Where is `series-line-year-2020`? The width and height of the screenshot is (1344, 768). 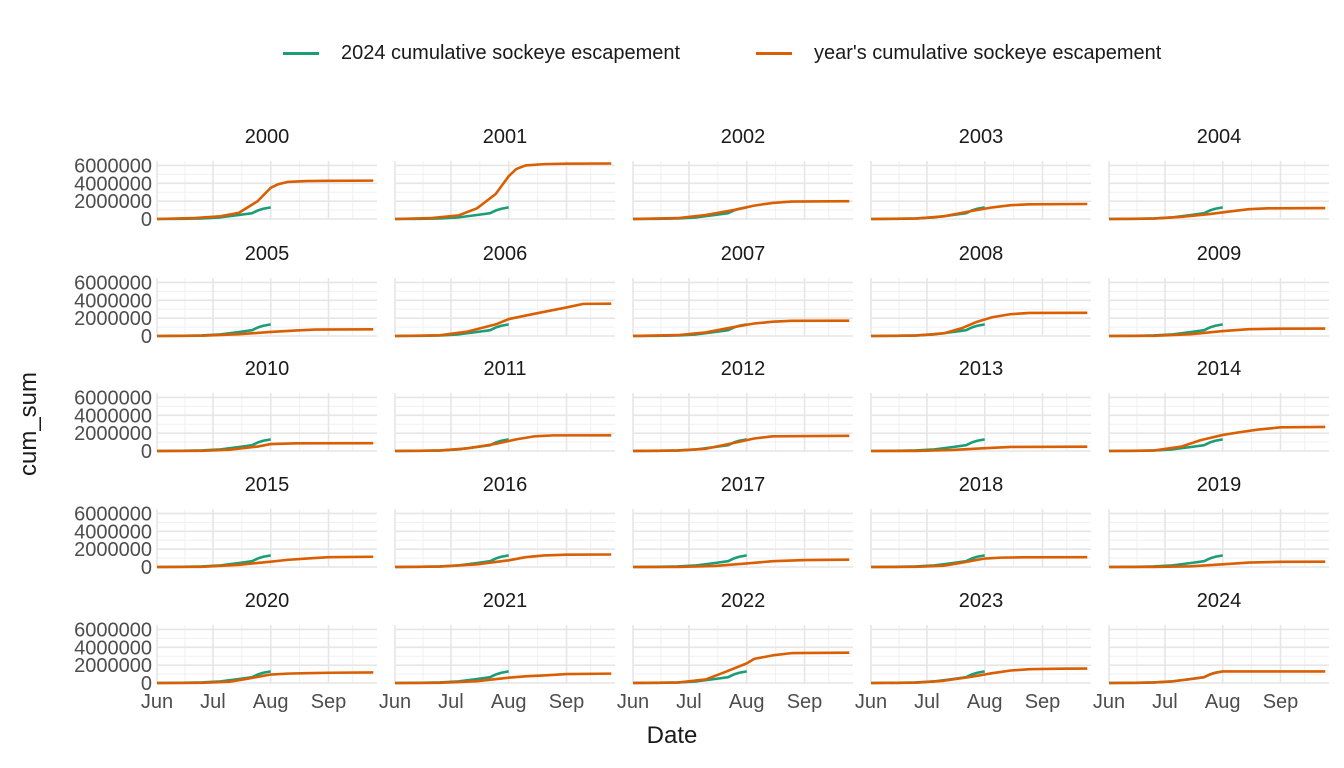 series-line-year-2020 is located at coordinates (265, 678).